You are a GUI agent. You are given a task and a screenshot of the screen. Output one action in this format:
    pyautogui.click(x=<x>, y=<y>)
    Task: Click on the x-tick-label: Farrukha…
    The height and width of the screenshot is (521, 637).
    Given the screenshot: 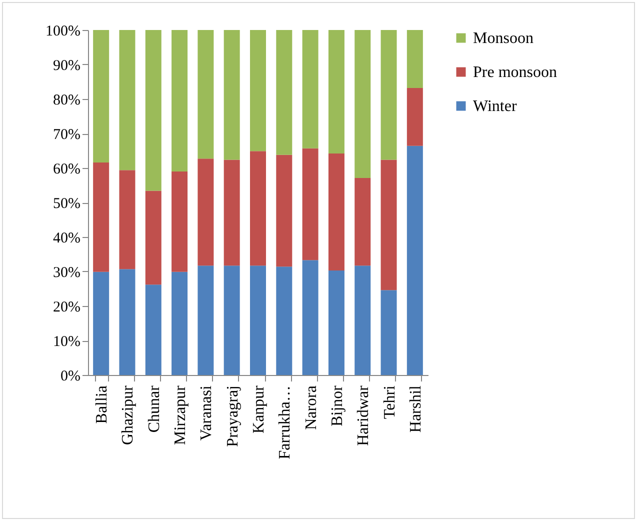 What is the action you would take?
    pyautogui.click(x=285, y=423)
    